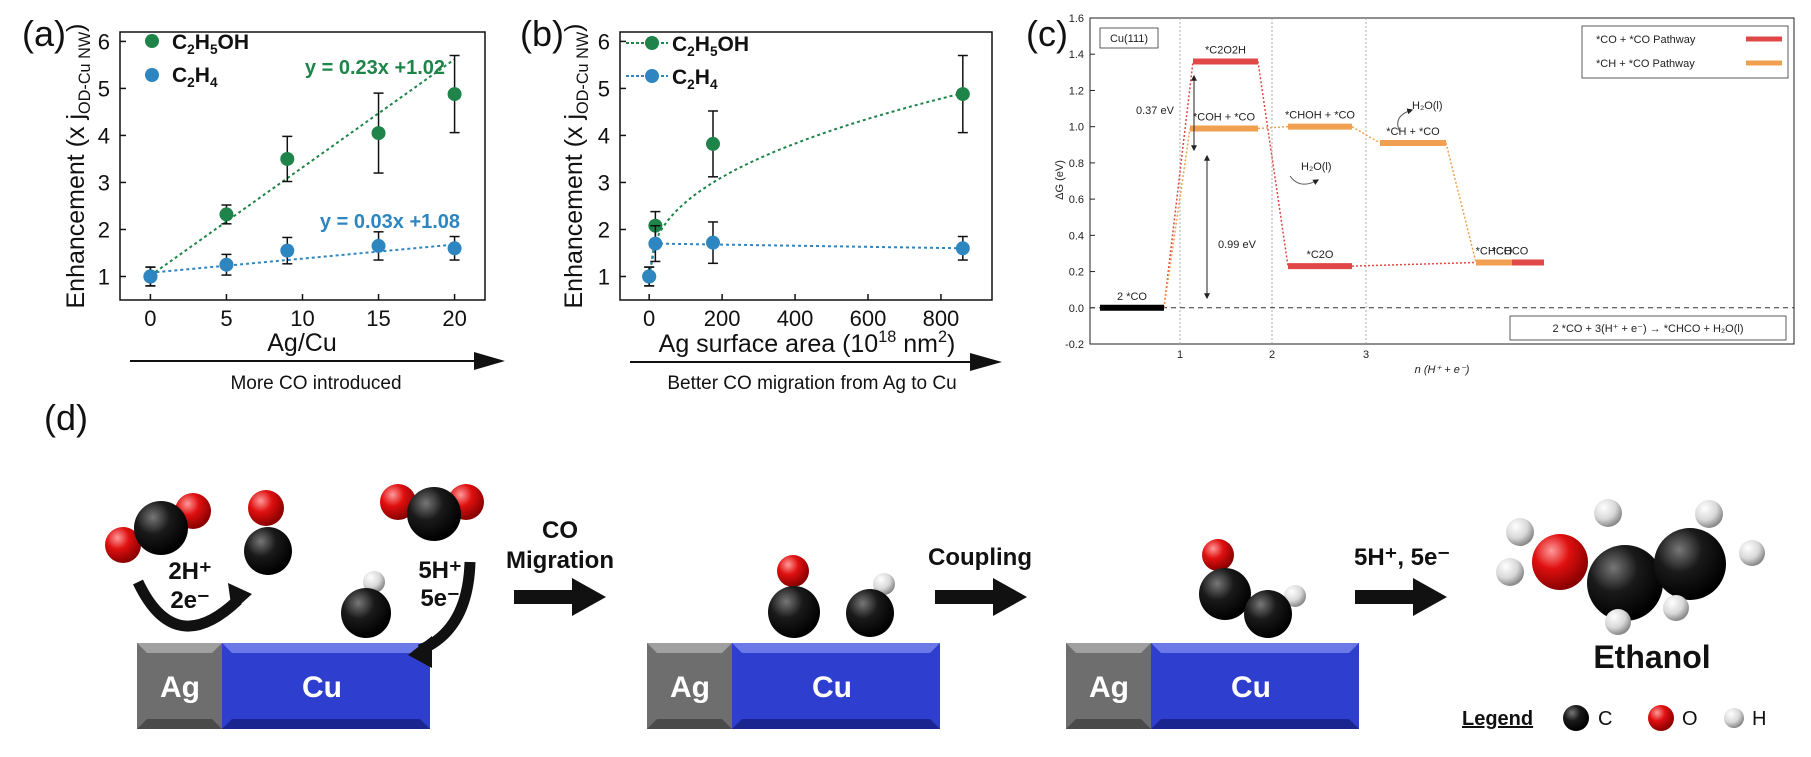 This screenshot has height=757, width=1811. I want to click on panel-c-label: (c), so click(1047, 33).